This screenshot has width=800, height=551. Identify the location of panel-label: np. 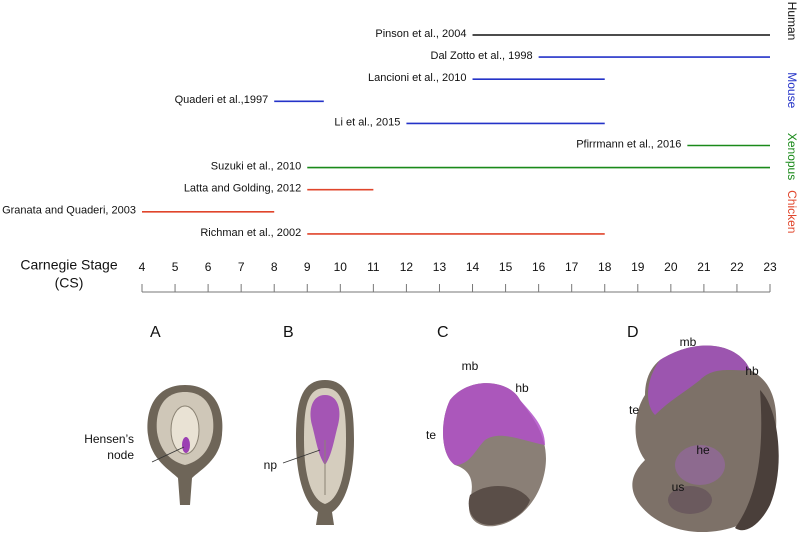
(271, 465).